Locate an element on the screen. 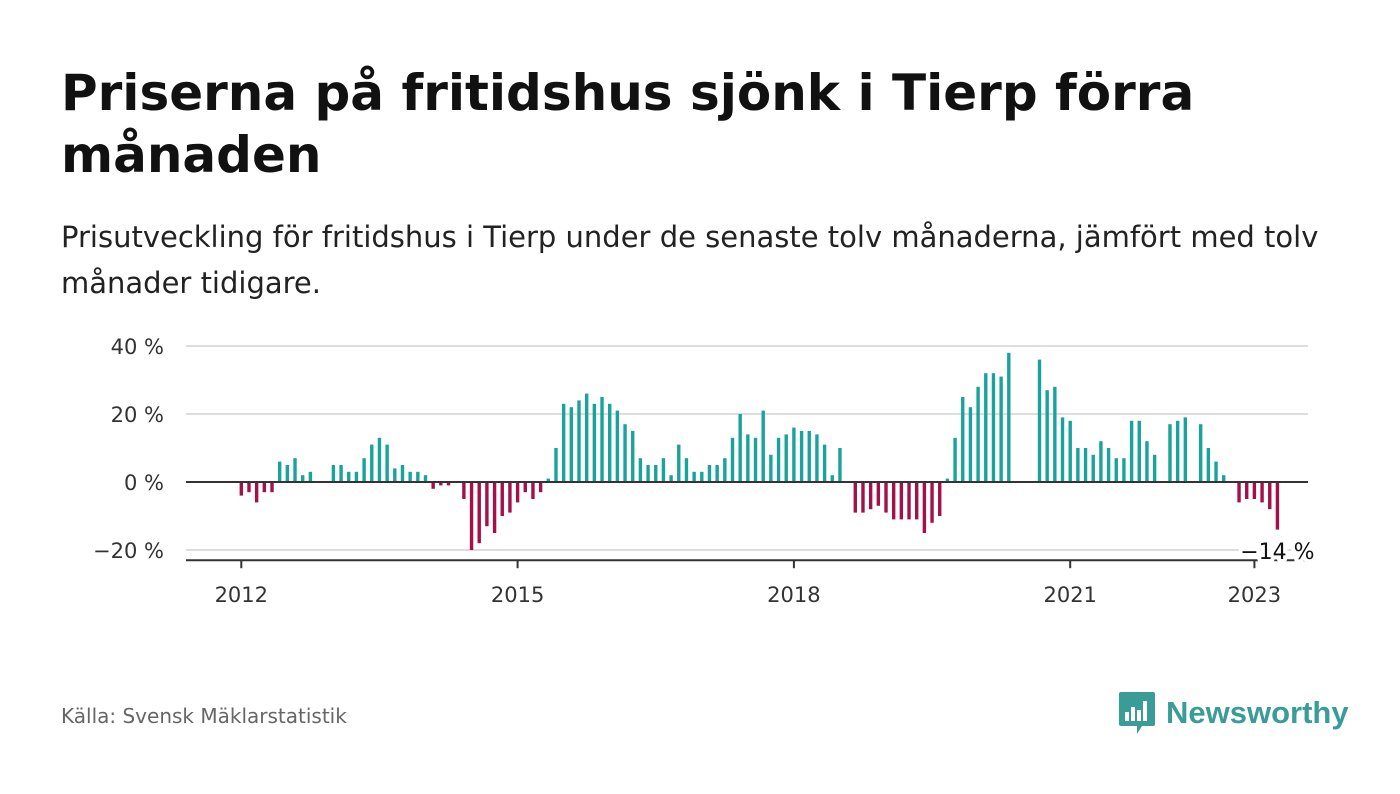 This screenshot has height=794, width=1400. y-tick-label: 0 % is located at coordinates (144, 483).